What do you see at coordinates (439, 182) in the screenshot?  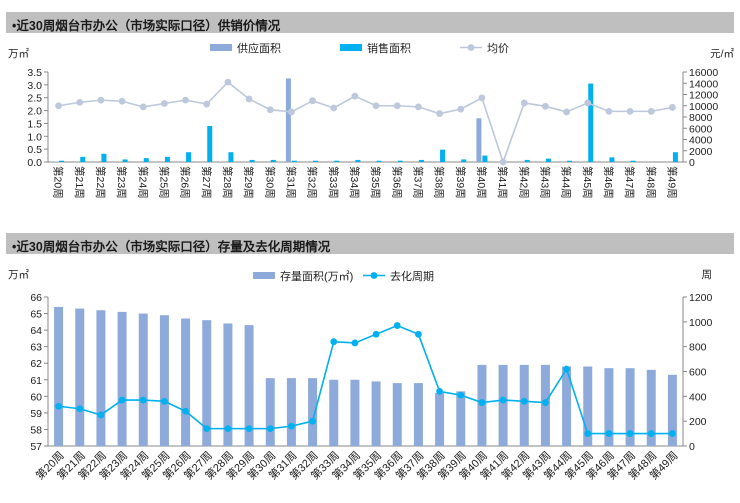 I see `category-label: 第38周` at bounding box center [439, 182].